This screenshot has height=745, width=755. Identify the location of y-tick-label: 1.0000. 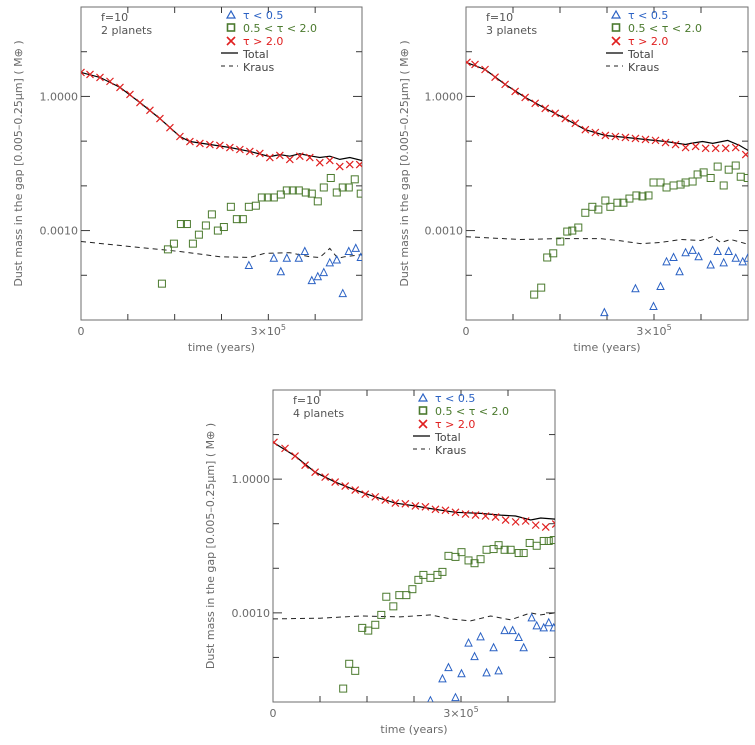
(251, 479).